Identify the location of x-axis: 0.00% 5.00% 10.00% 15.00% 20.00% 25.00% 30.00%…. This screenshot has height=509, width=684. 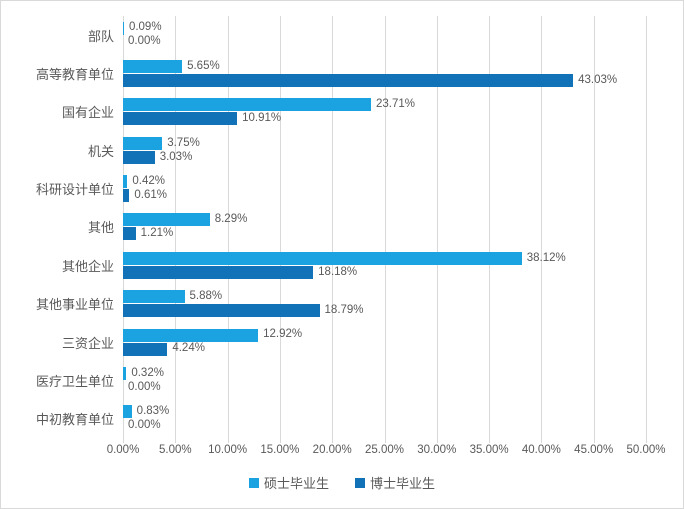
(386, 452).